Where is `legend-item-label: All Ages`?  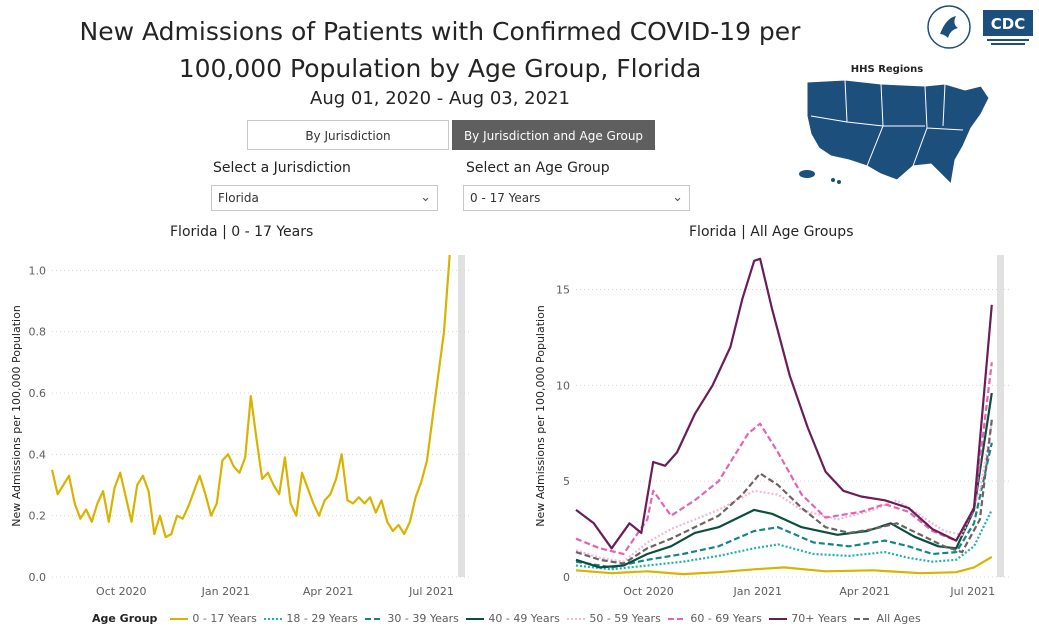 legend-item-label: All Ages is located at coordinates (897, 618).